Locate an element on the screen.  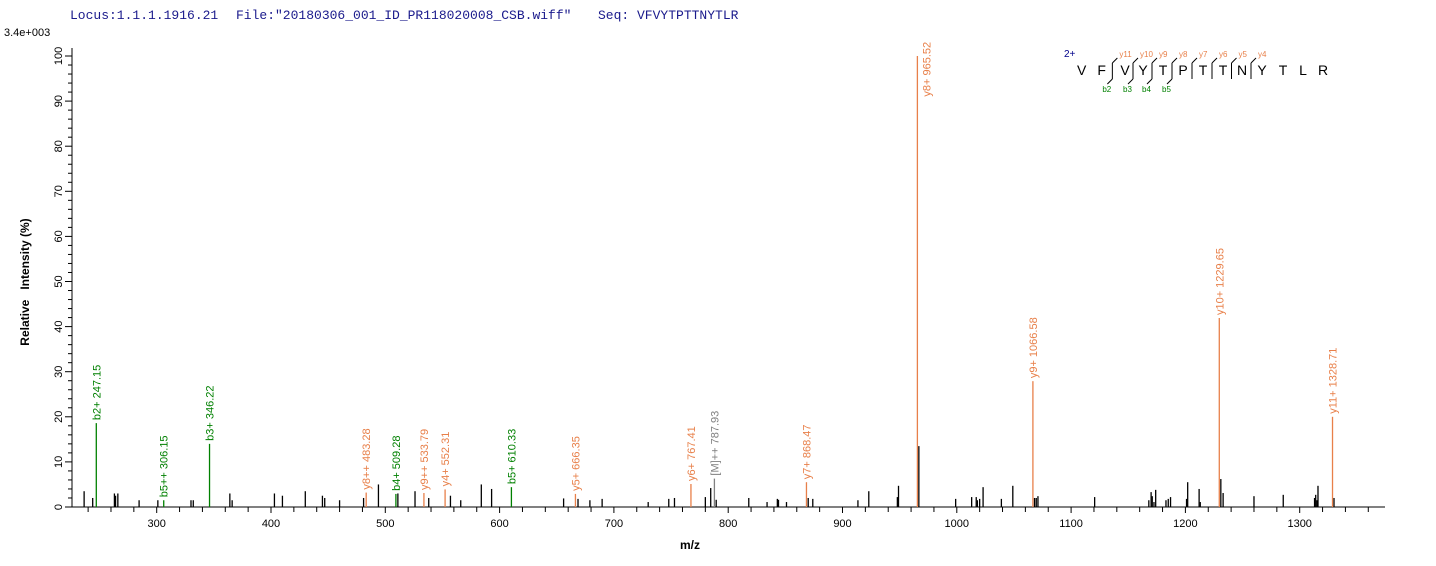
residue: N is located at coordinates (1242, 70).